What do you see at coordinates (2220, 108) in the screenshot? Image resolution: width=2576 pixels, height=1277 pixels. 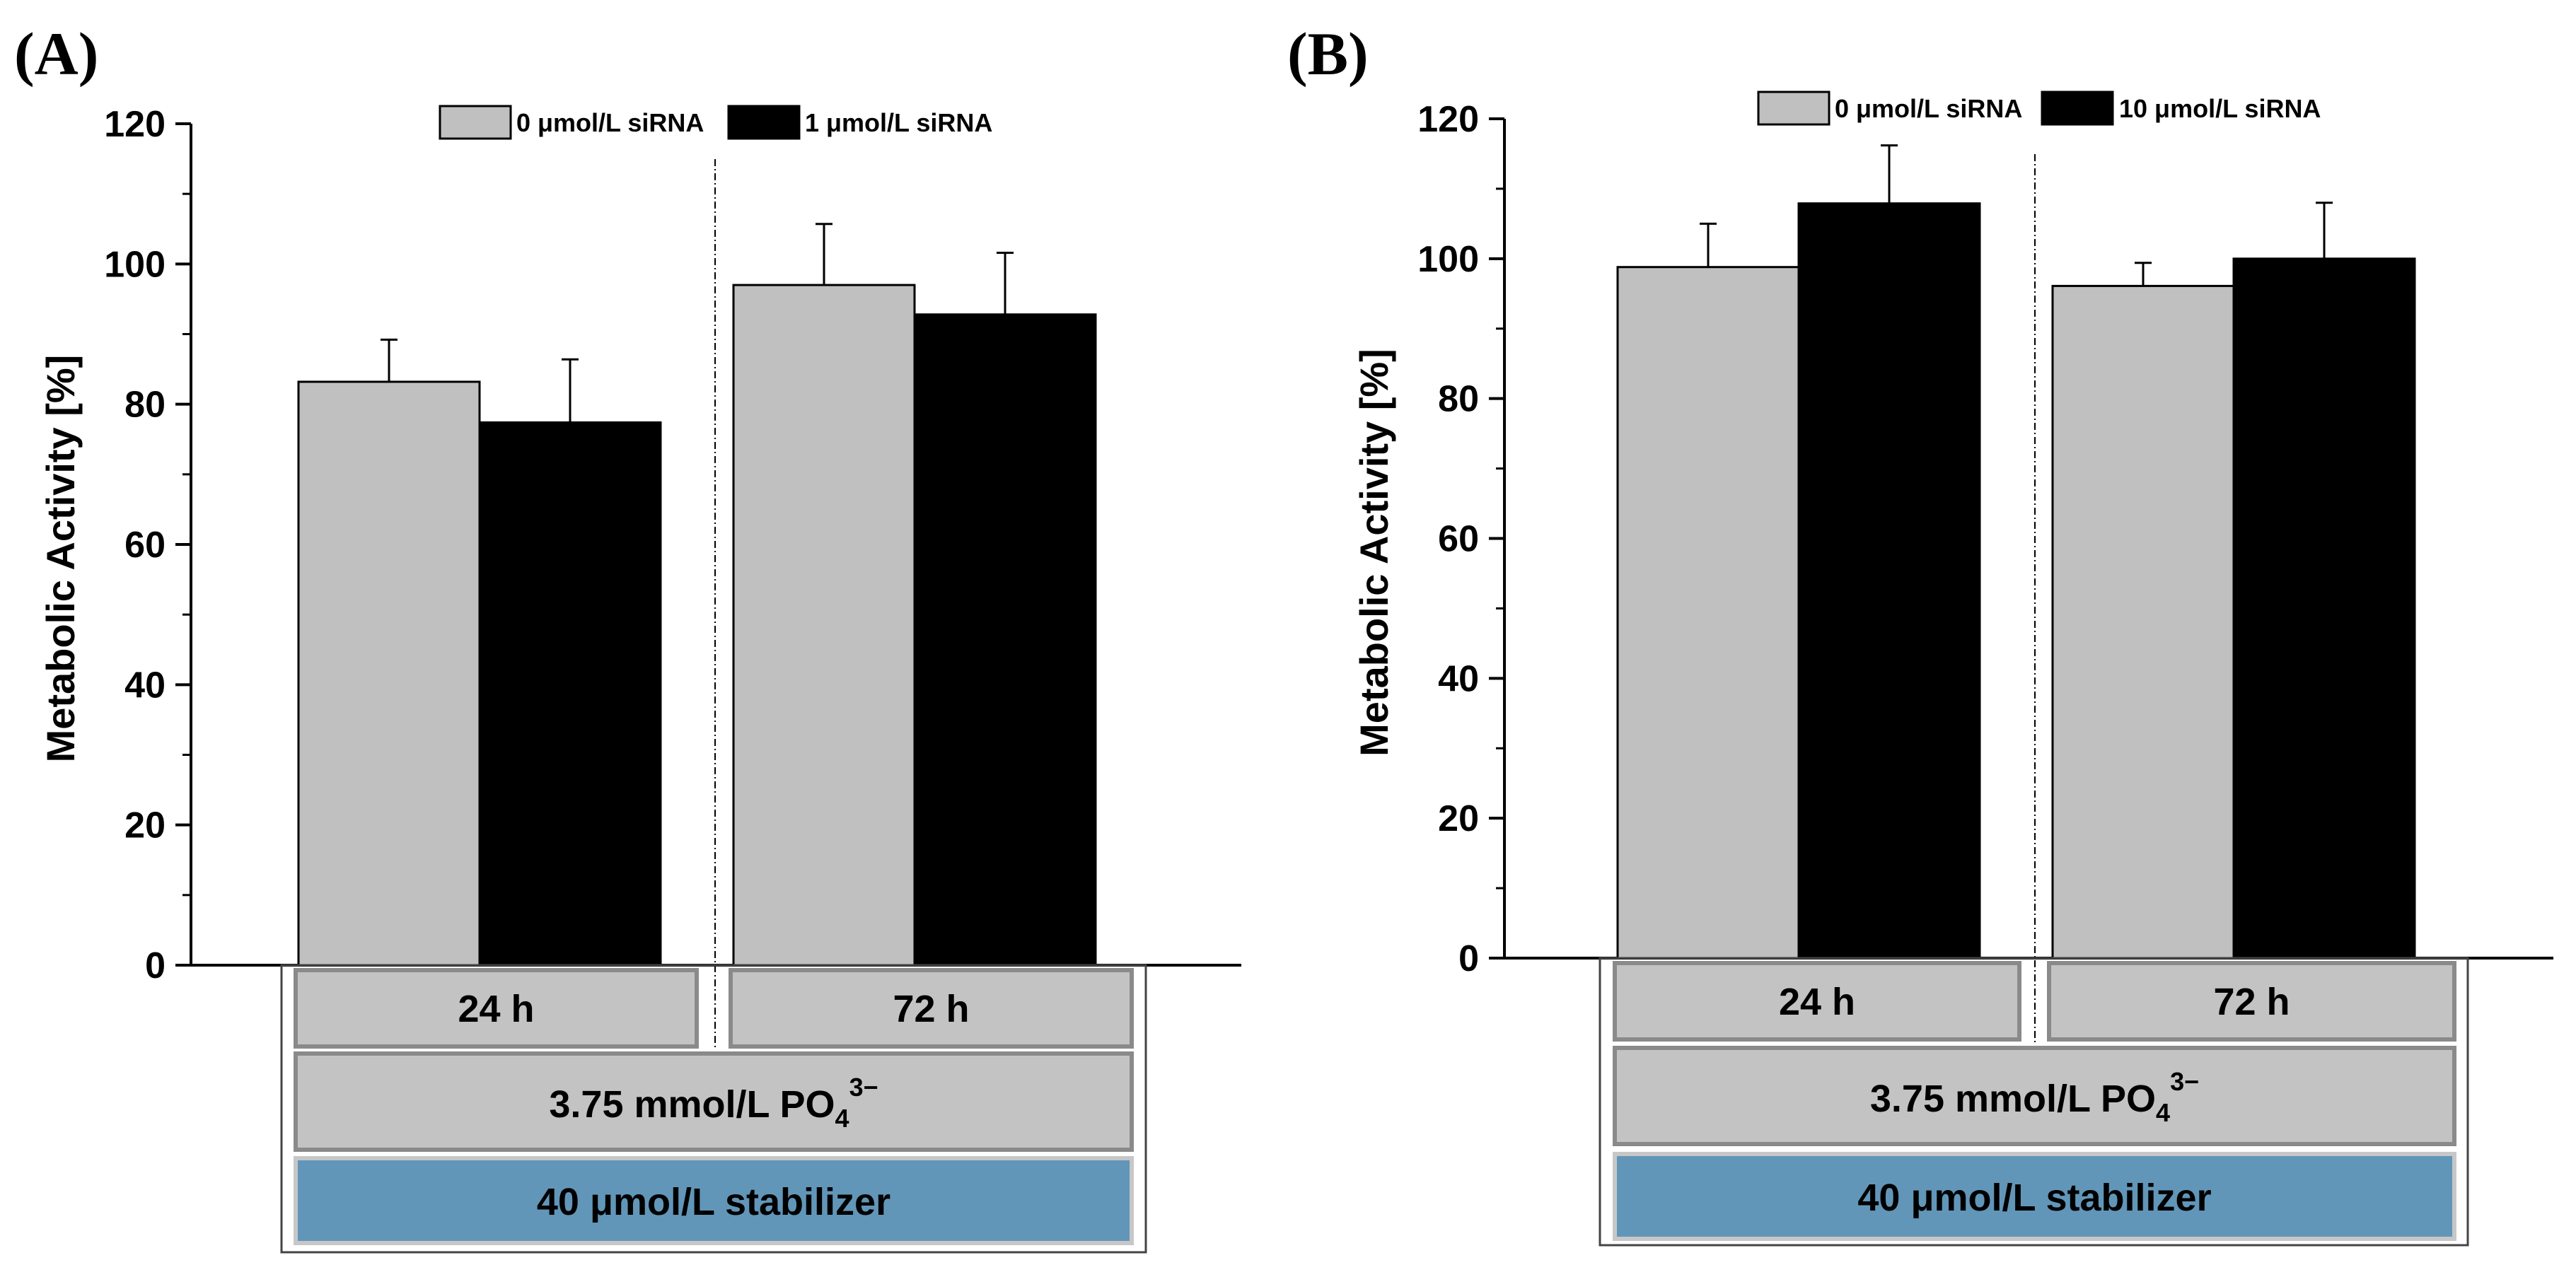 I see `legend-label-1: 10 μmol/L siRNA` at bounding box center [2220, 108].